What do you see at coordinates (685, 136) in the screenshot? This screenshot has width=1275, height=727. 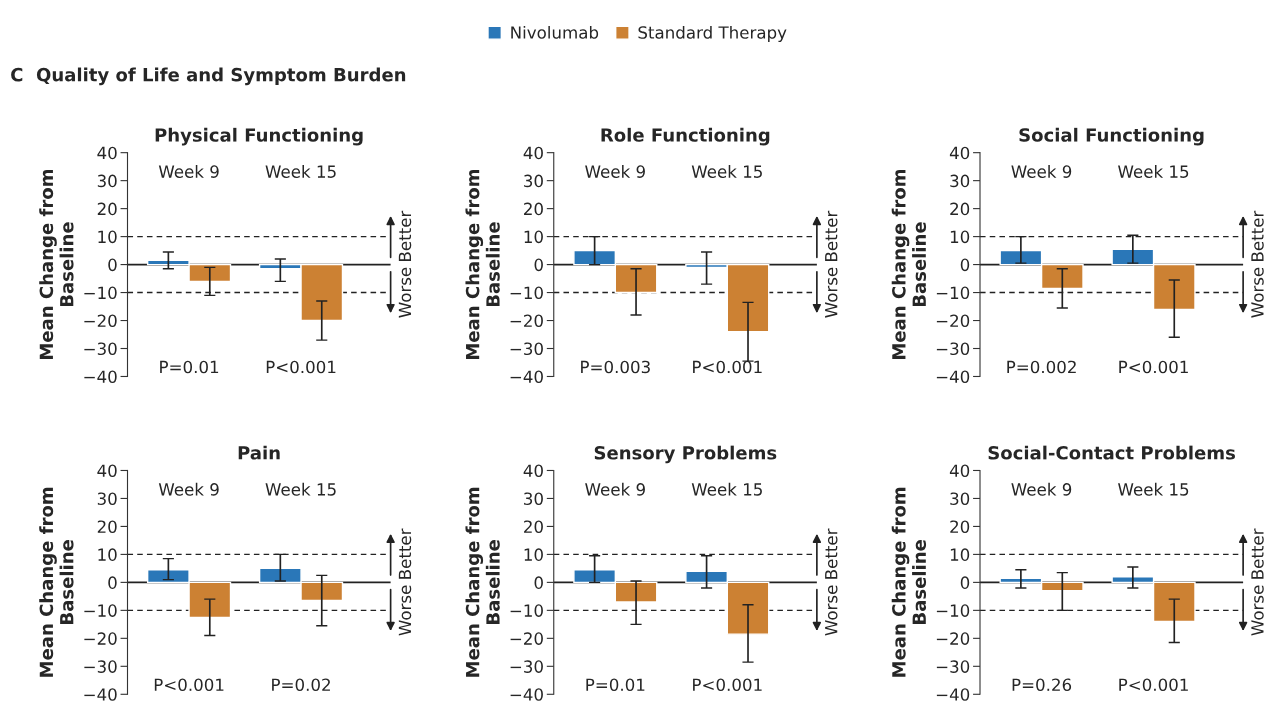 I see `chart-title: Role Functioning` at bounding box center [685, 136].